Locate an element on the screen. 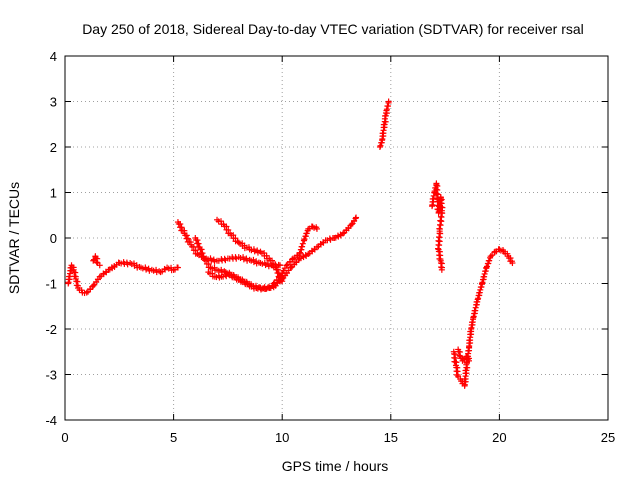  y-tick-label: 4 is located at coordinates (53, 56).